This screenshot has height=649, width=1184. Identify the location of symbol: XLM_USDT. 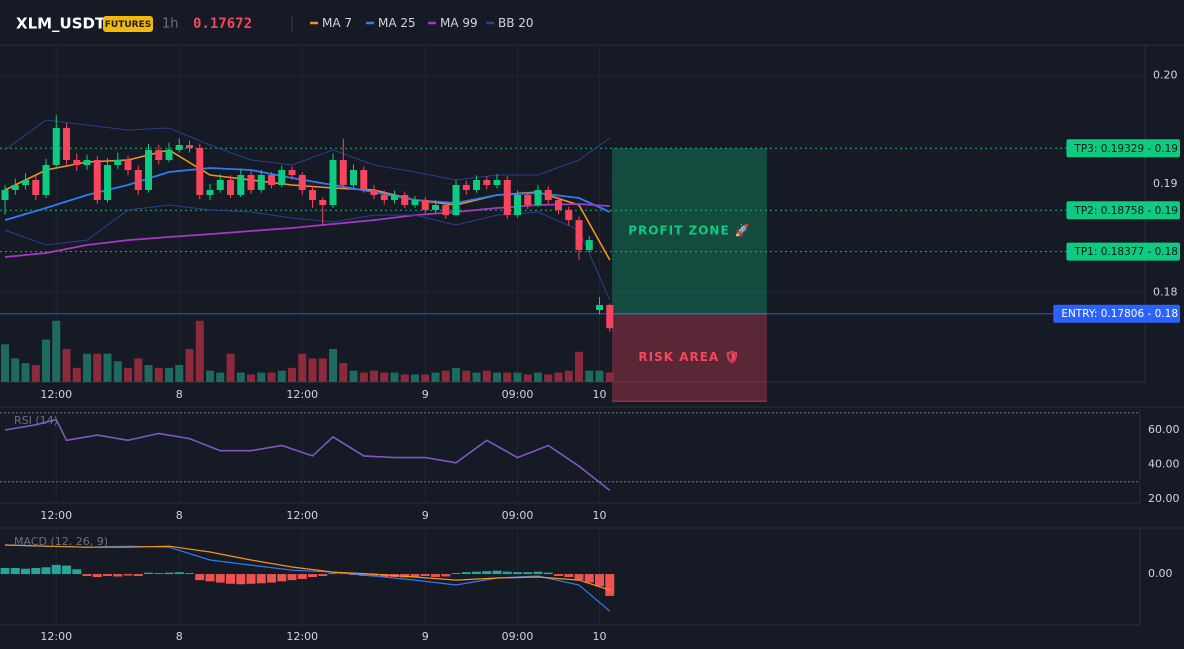
(61, 24).